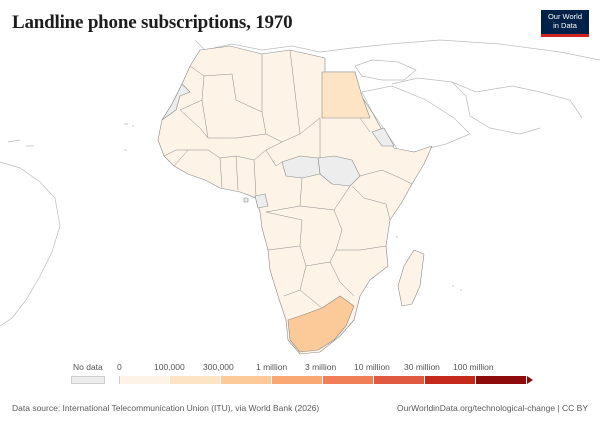 Image resolution: width=600 pixels, height=423 pixels. I want to click on legend-tick-label: 1 million, so click(272, 367).